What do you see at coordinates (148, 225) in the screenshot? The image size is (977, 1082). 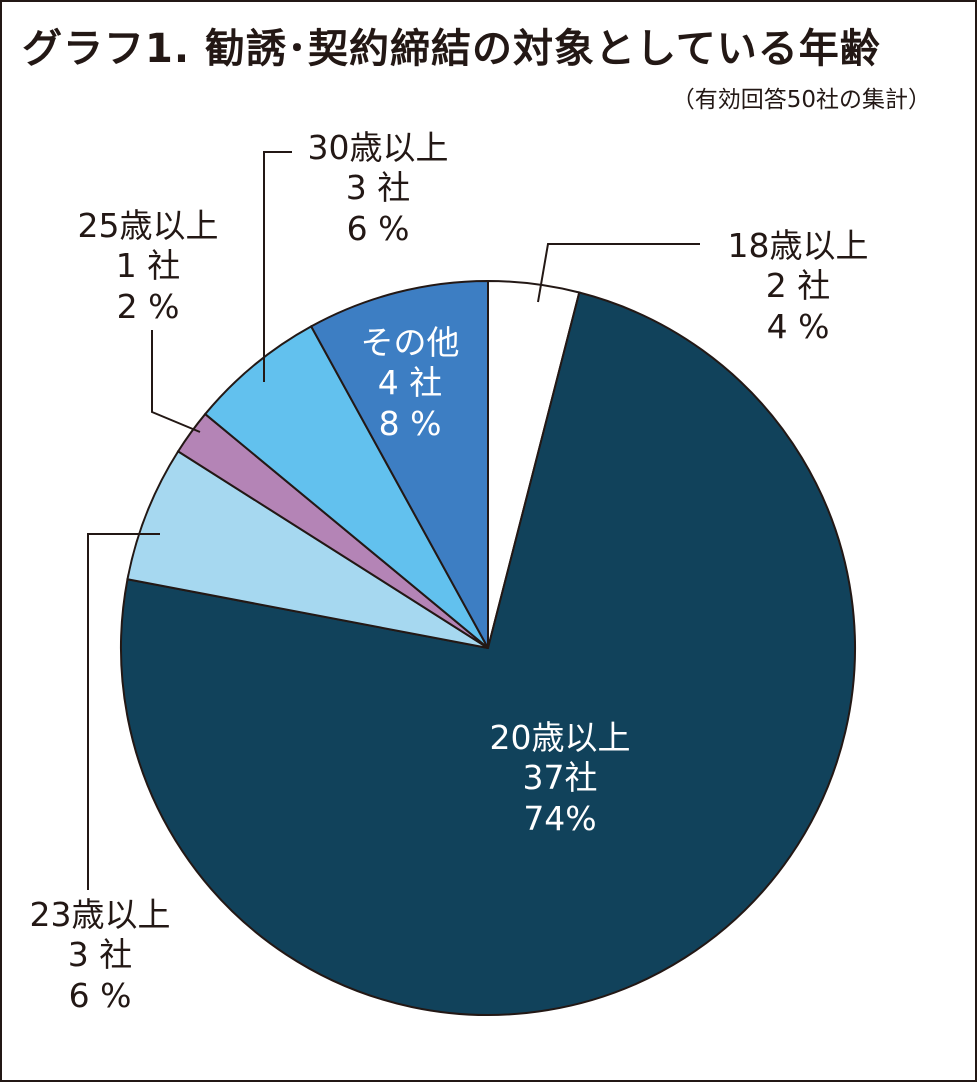 I see `slice-label: 25歳以上` at bounding box center [148, 225].